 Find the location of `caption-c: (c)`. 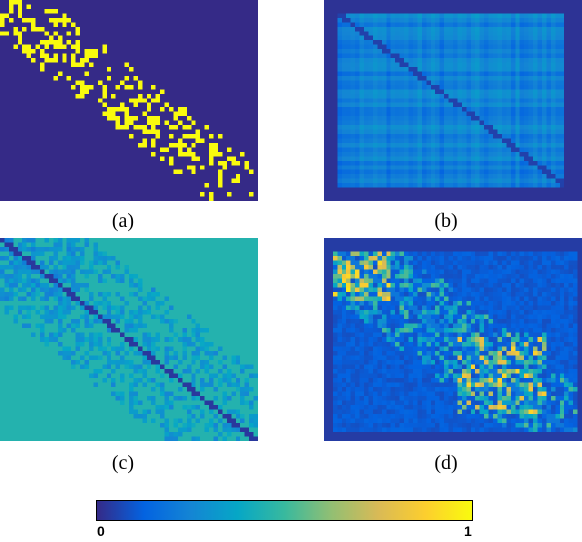

caption-c: (c) is located at coordinates (123, 463).